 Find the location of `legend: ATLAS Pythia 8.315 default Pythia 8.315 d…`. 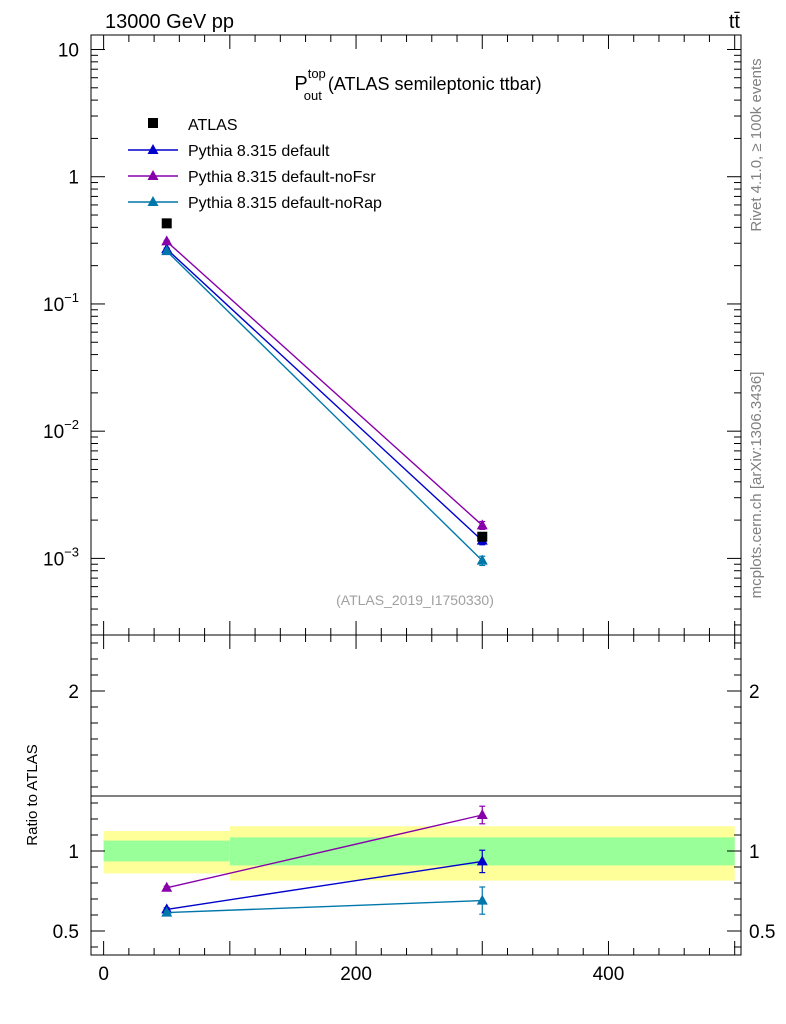

legend: ATLAS Pythia 8.315 default Pythia 8.315 d… is located at coordinates (255, 164).